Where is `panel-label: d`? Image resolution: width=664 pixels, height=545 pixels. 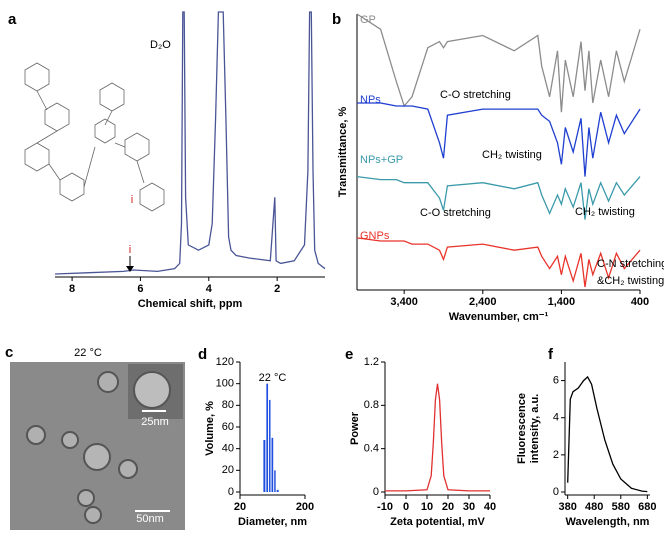
panel-label: d is located at coordinates (202, 354).